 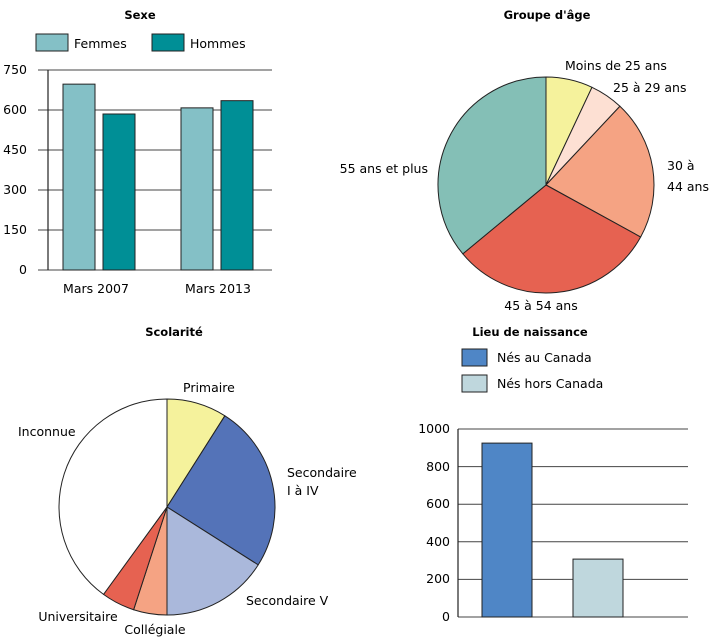 What do you see at coordinates (492, 165) in the screenshot?
I see `pie-slice-55-ans-et-plus` at bounding box center [492, 165].